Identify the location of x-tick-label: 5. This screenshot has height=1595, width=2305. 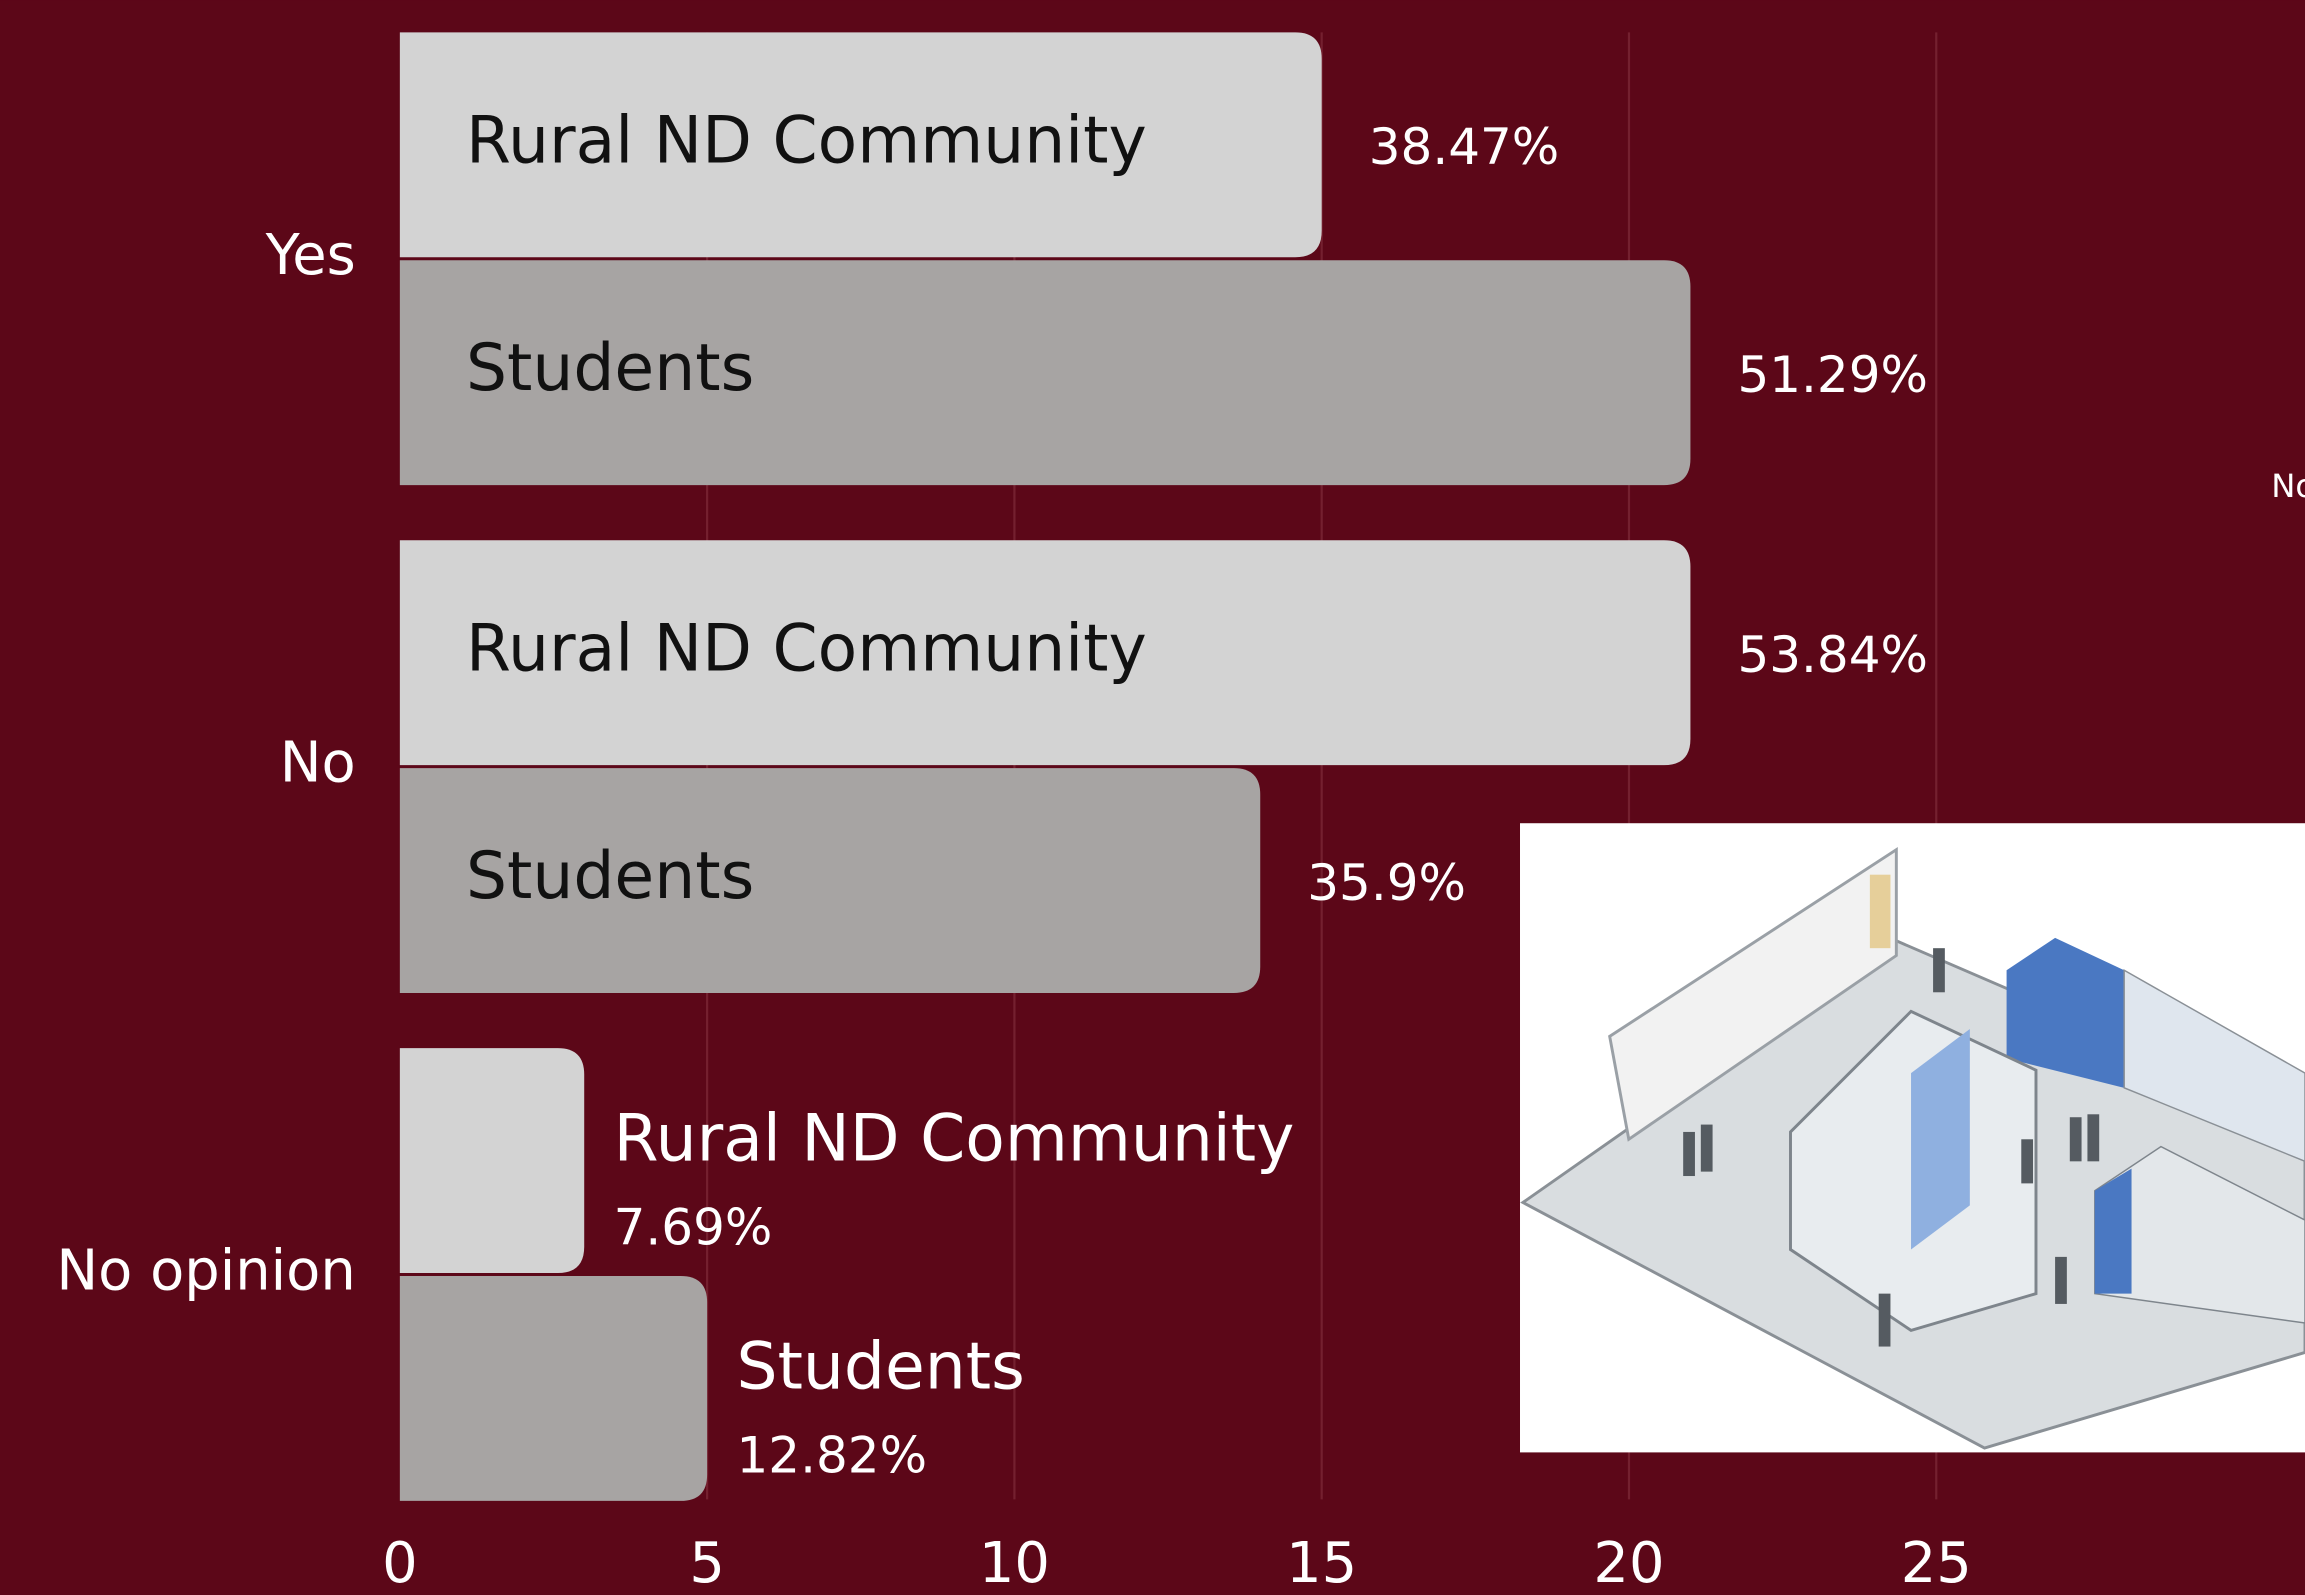
(707, 1563).